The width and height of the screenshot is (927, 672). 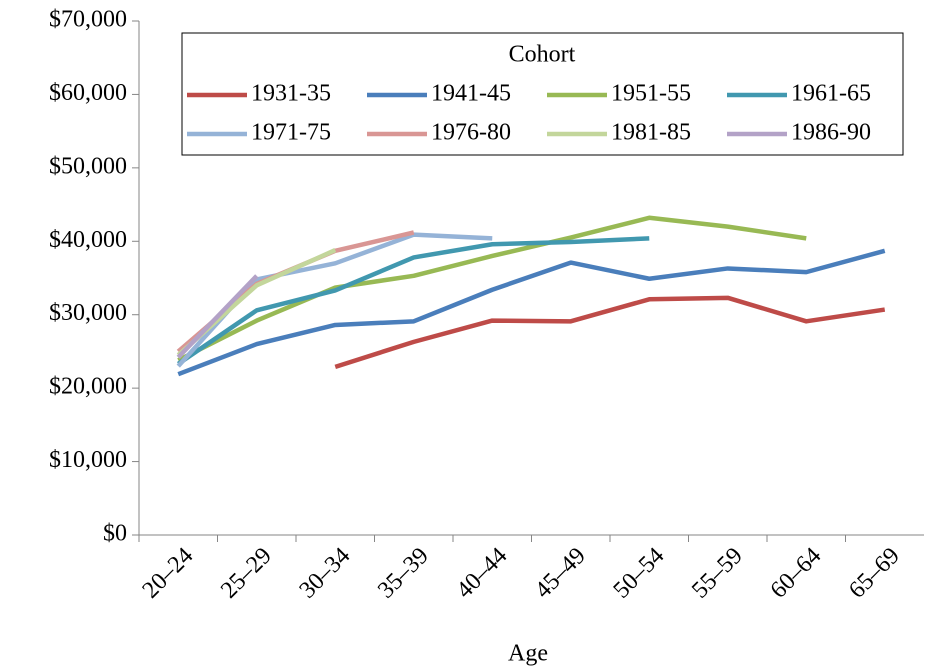 I want to click on y-tick-label: $10,000, so click(x=88, y=460).